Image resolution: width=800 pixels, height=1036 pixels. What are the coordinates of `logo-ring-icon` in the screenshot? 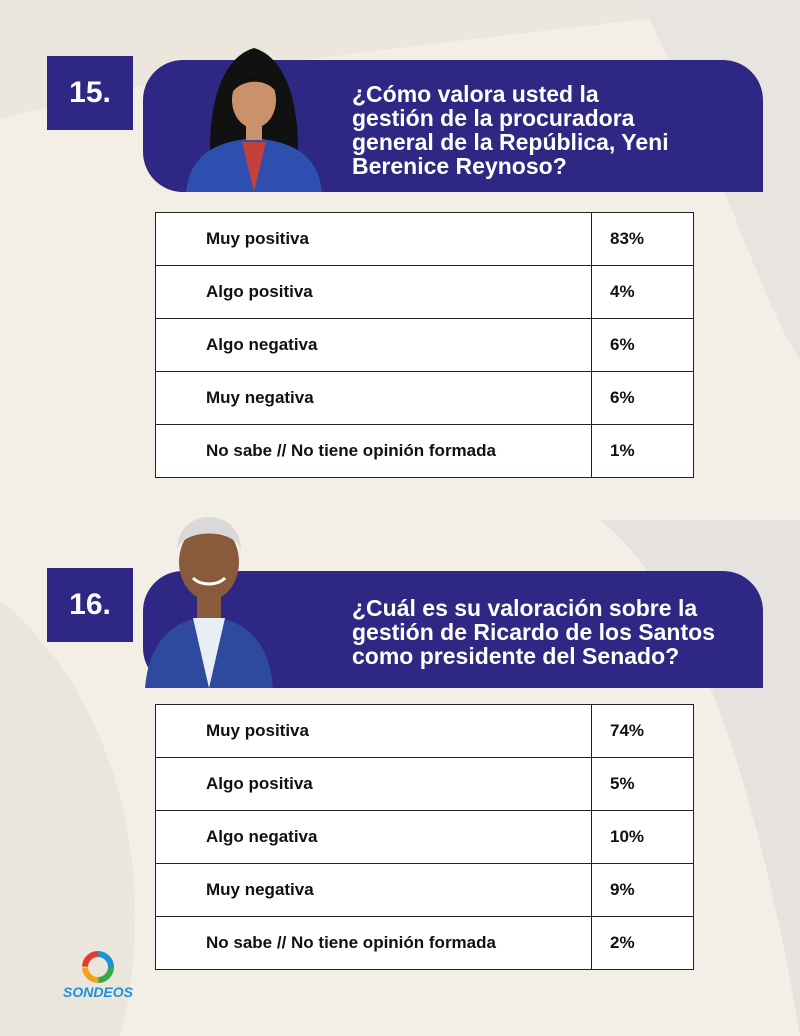 It's located at (98, 967).